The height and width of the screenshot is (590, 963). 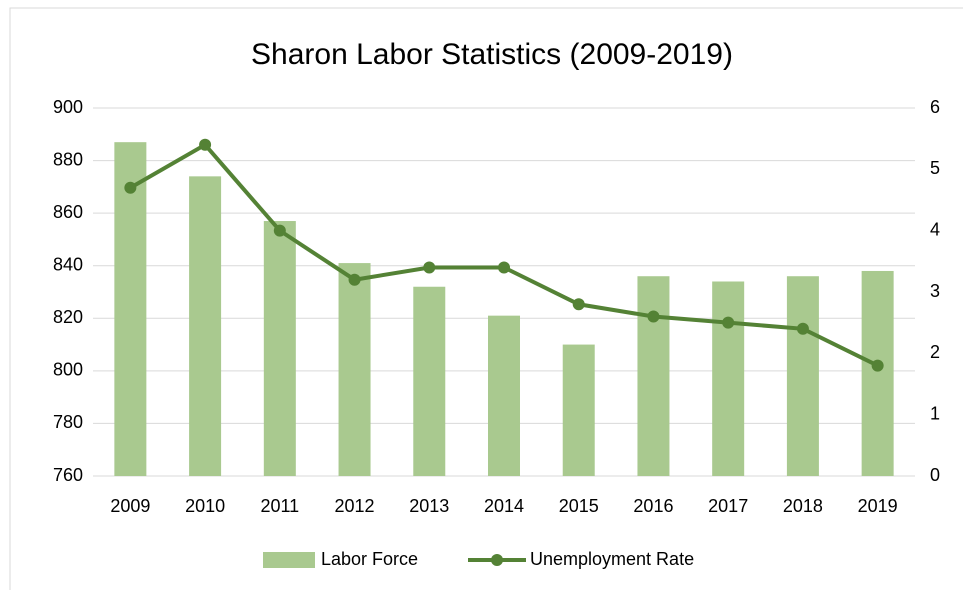 I want to click on y2-tick-label: 2, so click(x=935, y=352).